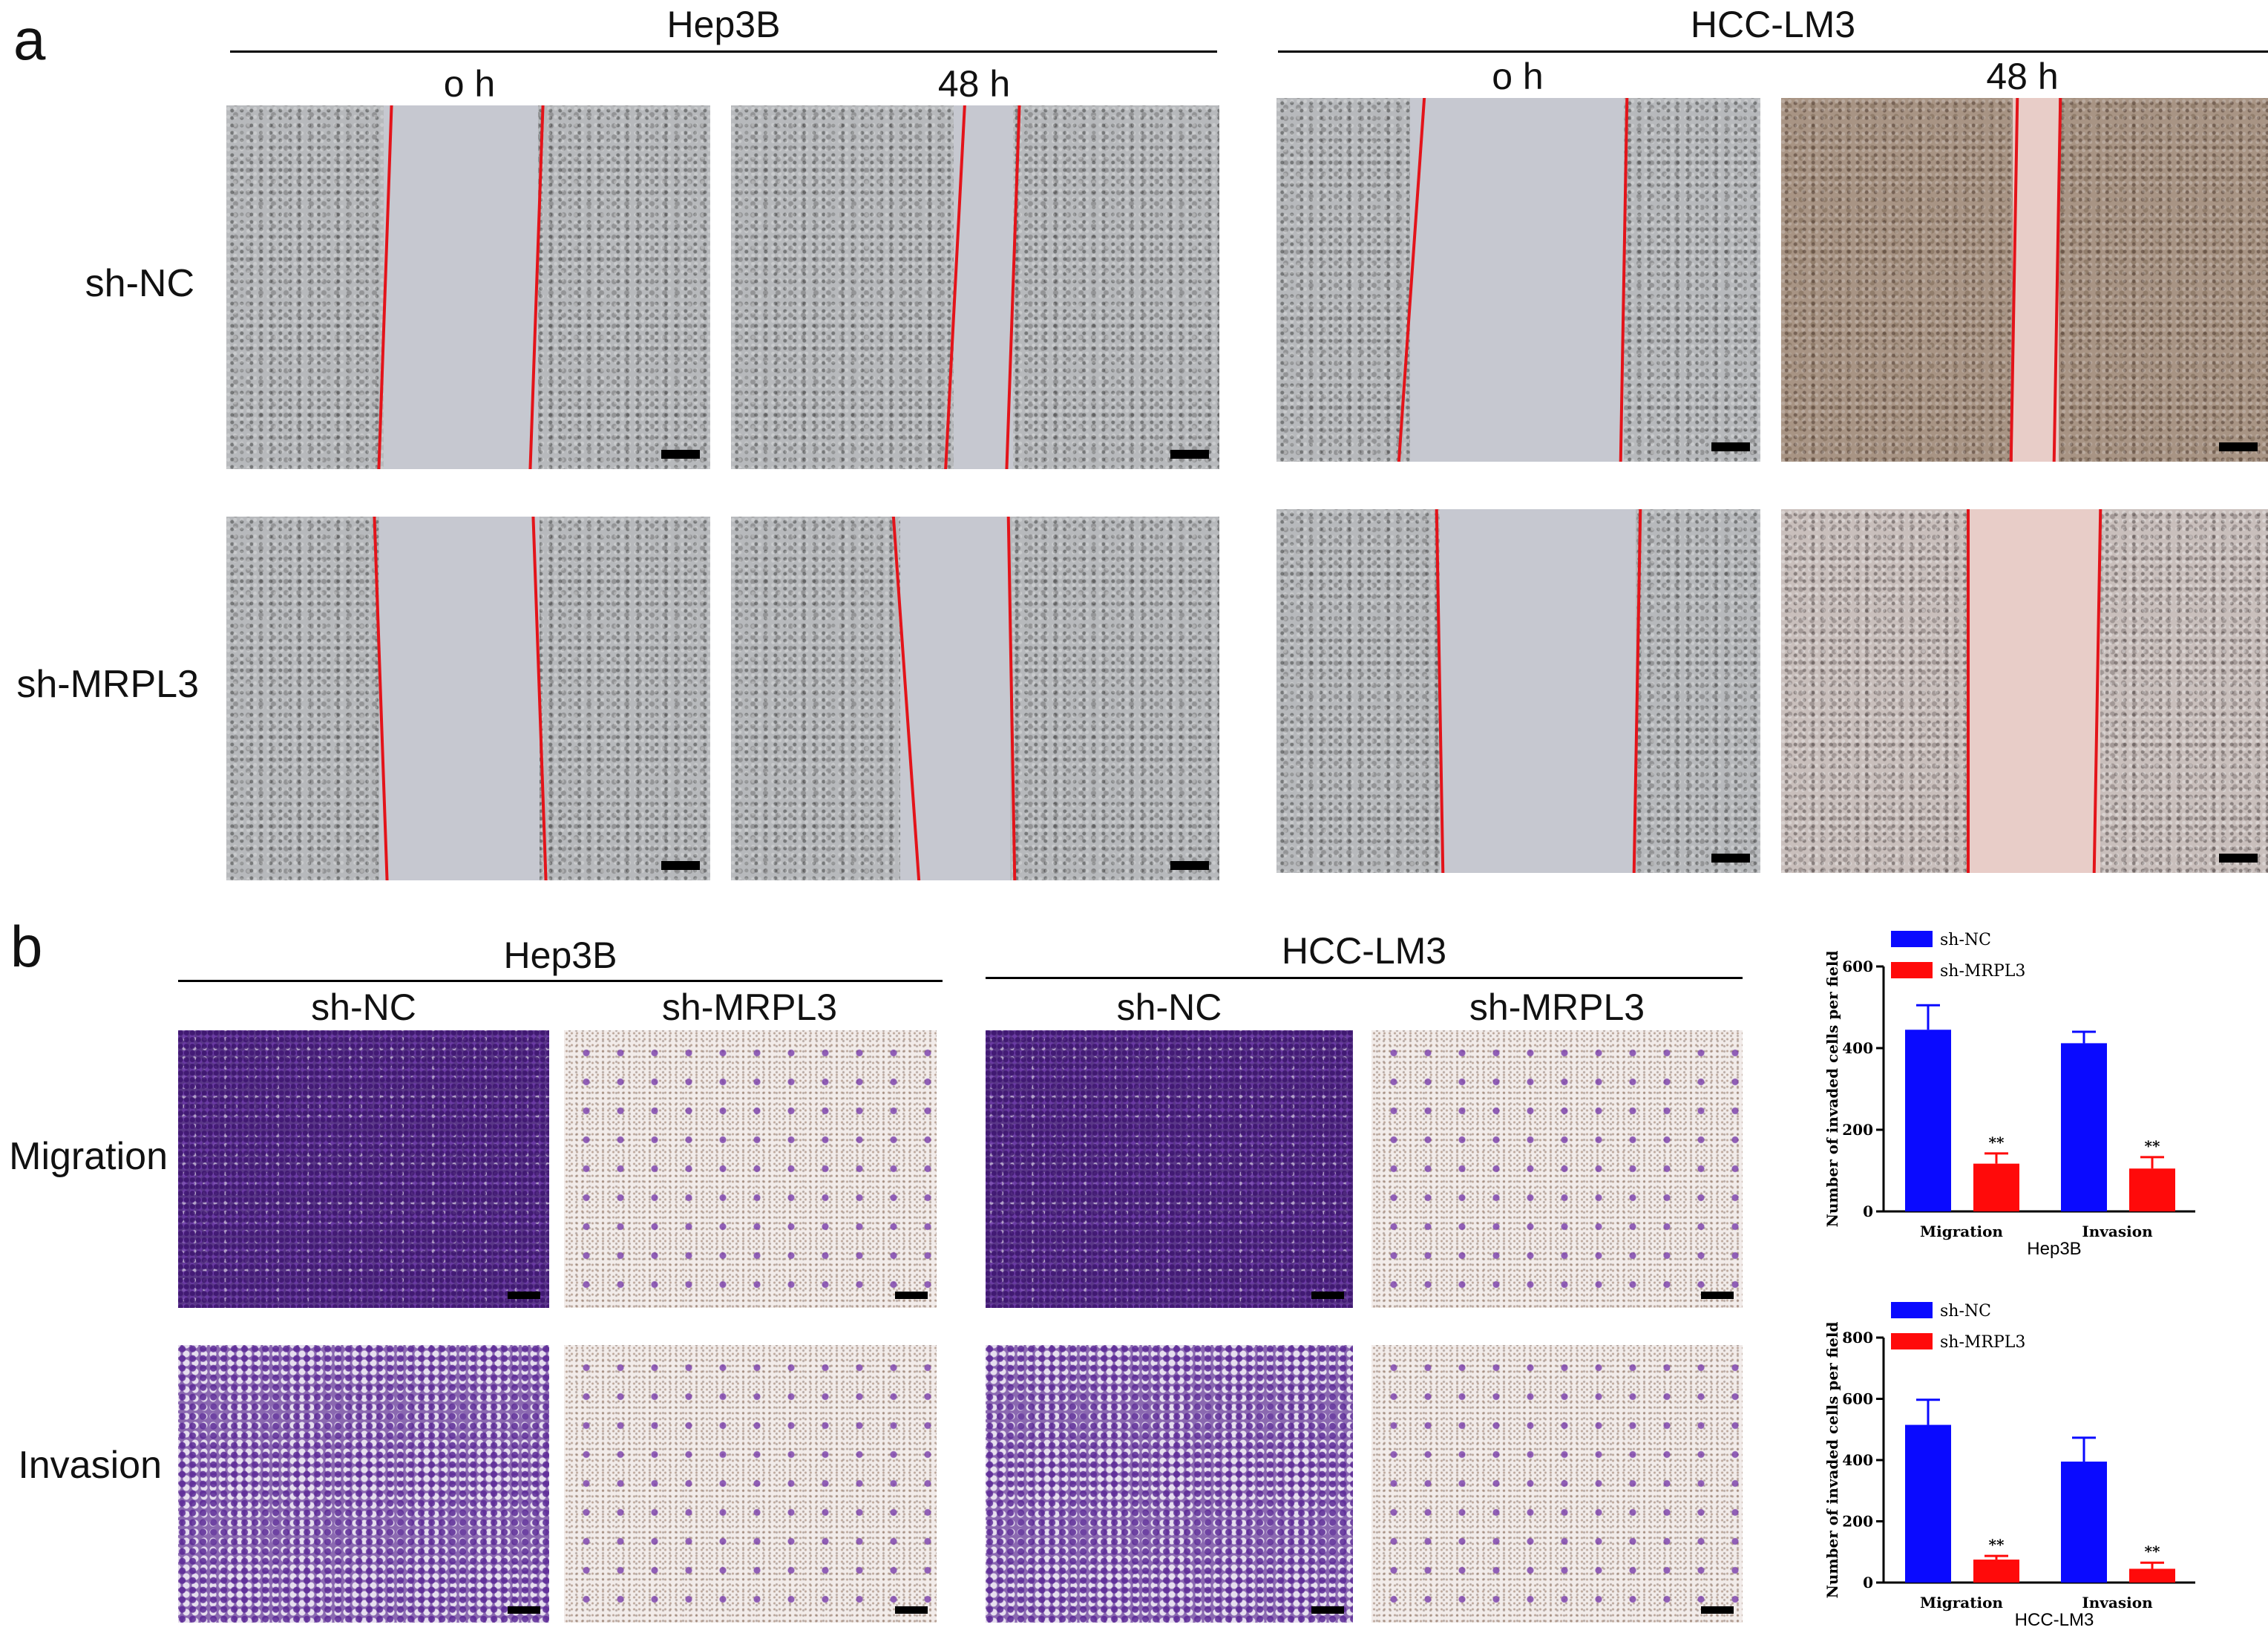 The width and height of the screenshot is (2268, 1636). What do you see at coordinates (2054, 1249) in the screenshot?
I see `x-axis-label: Hep3B` at bounding box center [2054, 1249].